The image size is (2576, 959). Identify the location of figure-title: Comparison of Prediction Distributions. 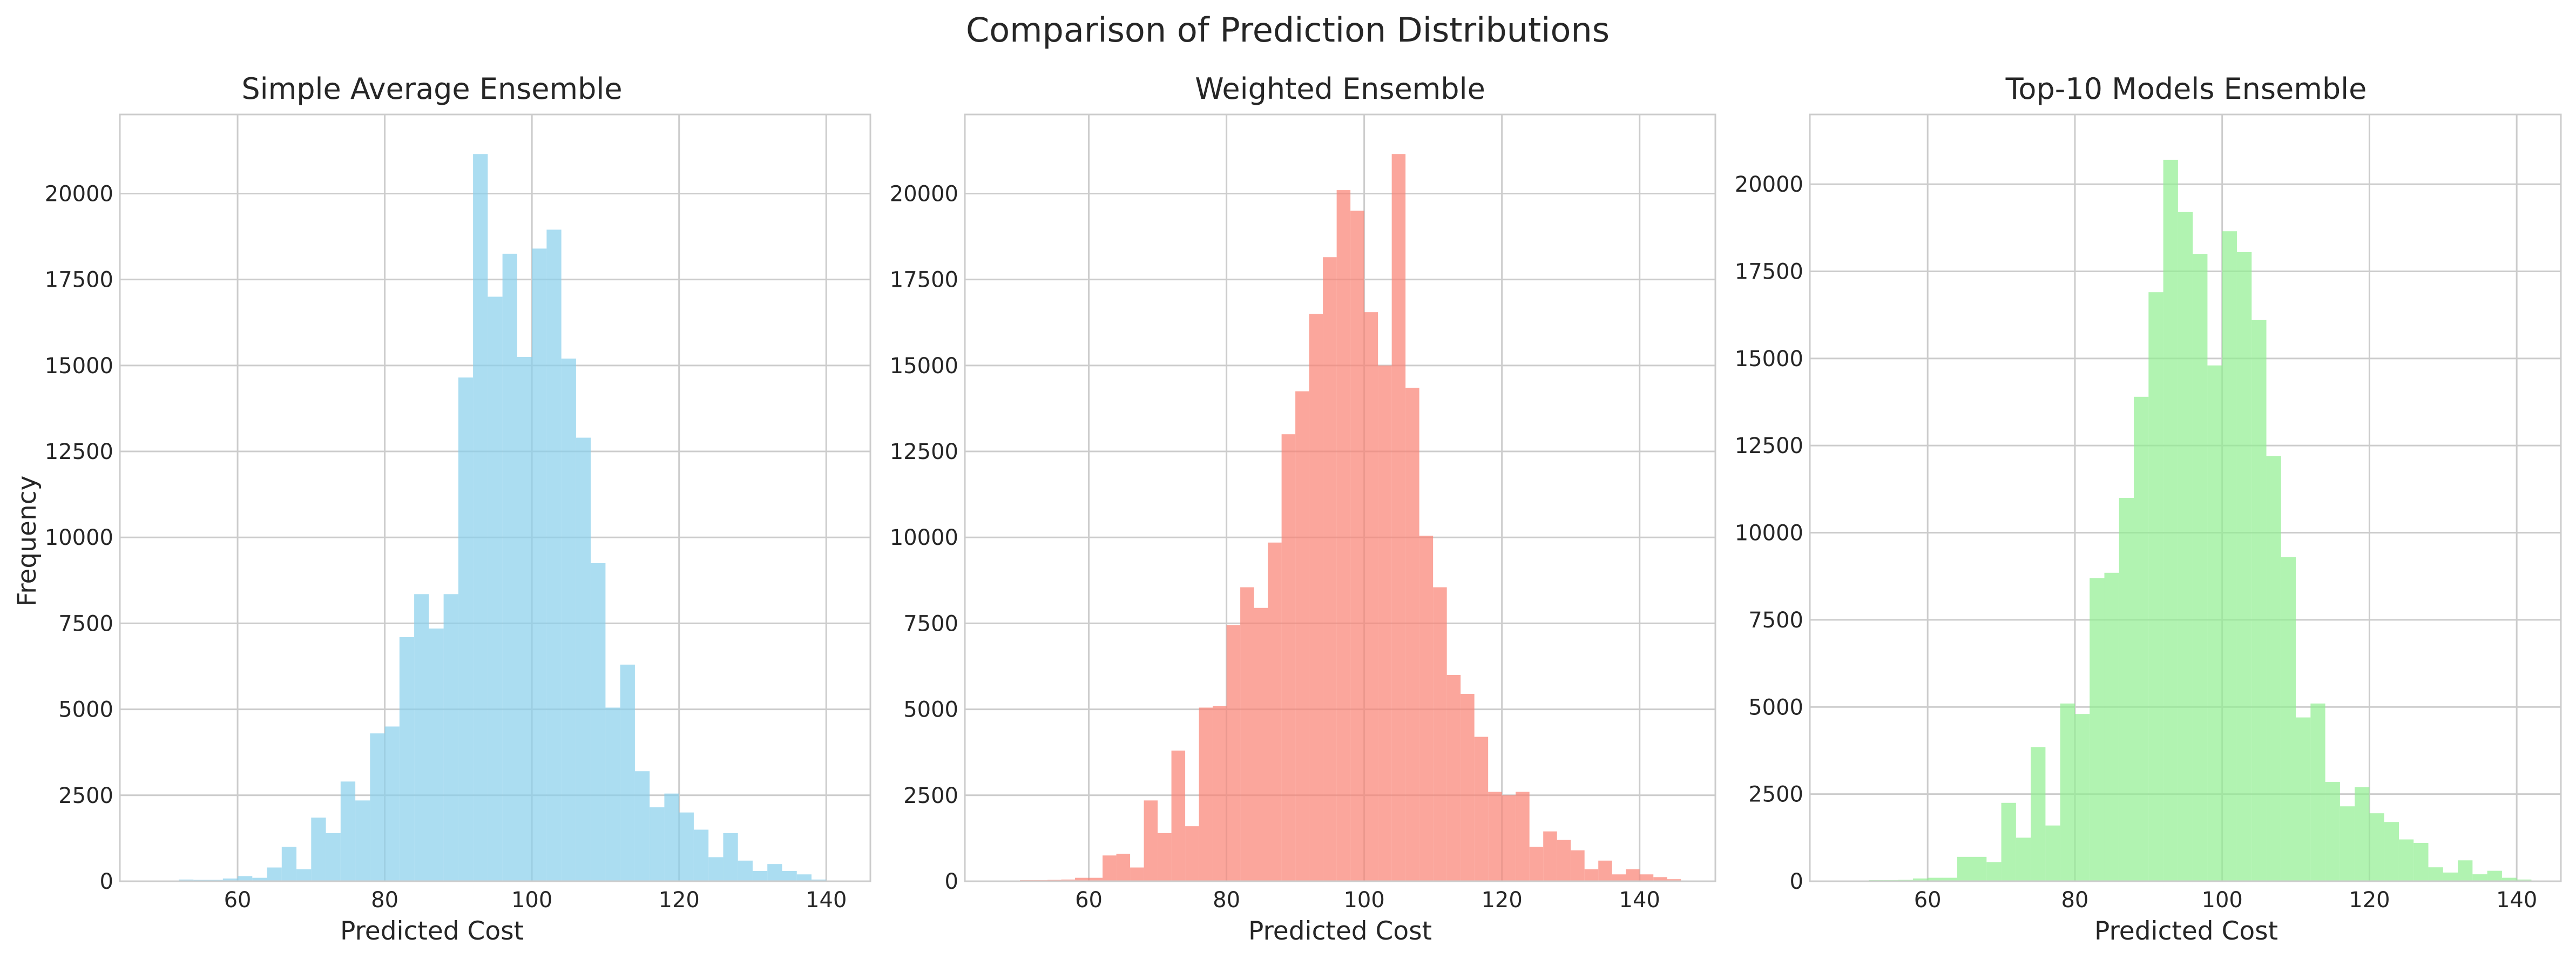
(1288, 30).